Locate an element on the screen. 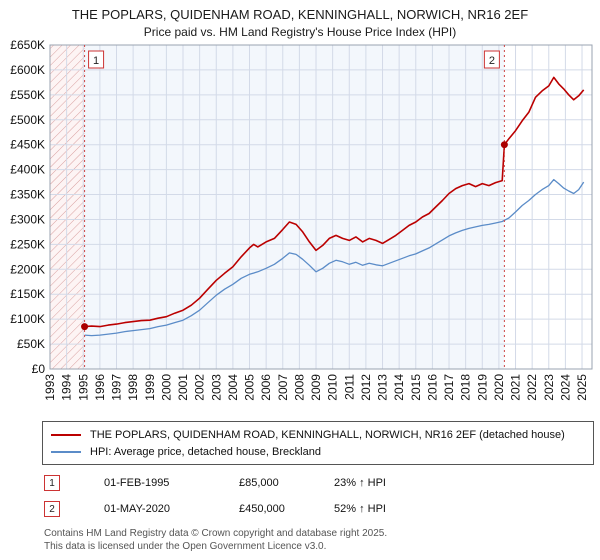  x-tick-label: 2000 is located at coordinates (166, 387).